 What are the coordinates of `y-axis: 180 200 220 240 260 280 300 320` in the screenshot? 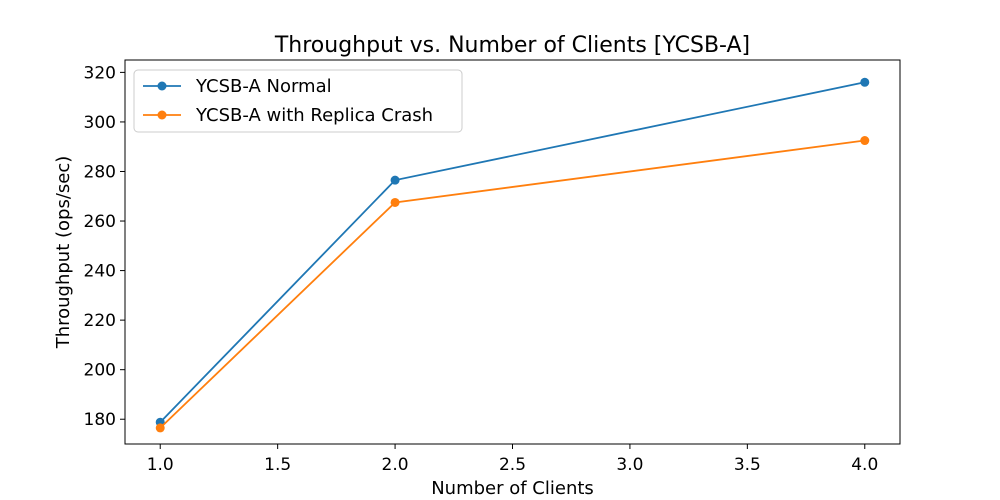 It's located at (104, 246).